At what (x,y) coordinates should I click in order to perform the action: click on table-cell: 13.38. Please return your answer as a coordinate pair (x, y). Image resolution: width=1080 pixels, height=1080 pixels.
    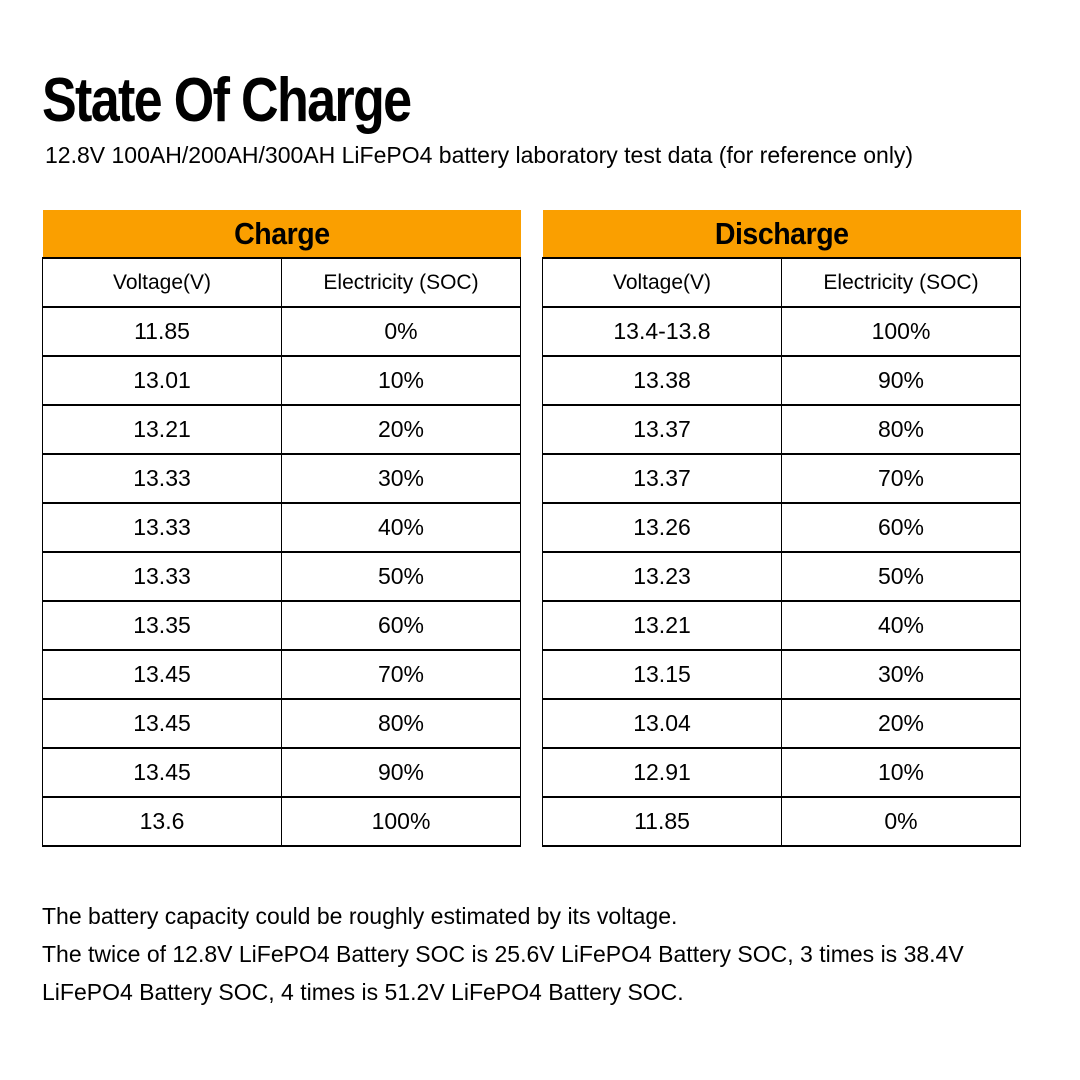
    Looking at the image, I should click on (662, 380).